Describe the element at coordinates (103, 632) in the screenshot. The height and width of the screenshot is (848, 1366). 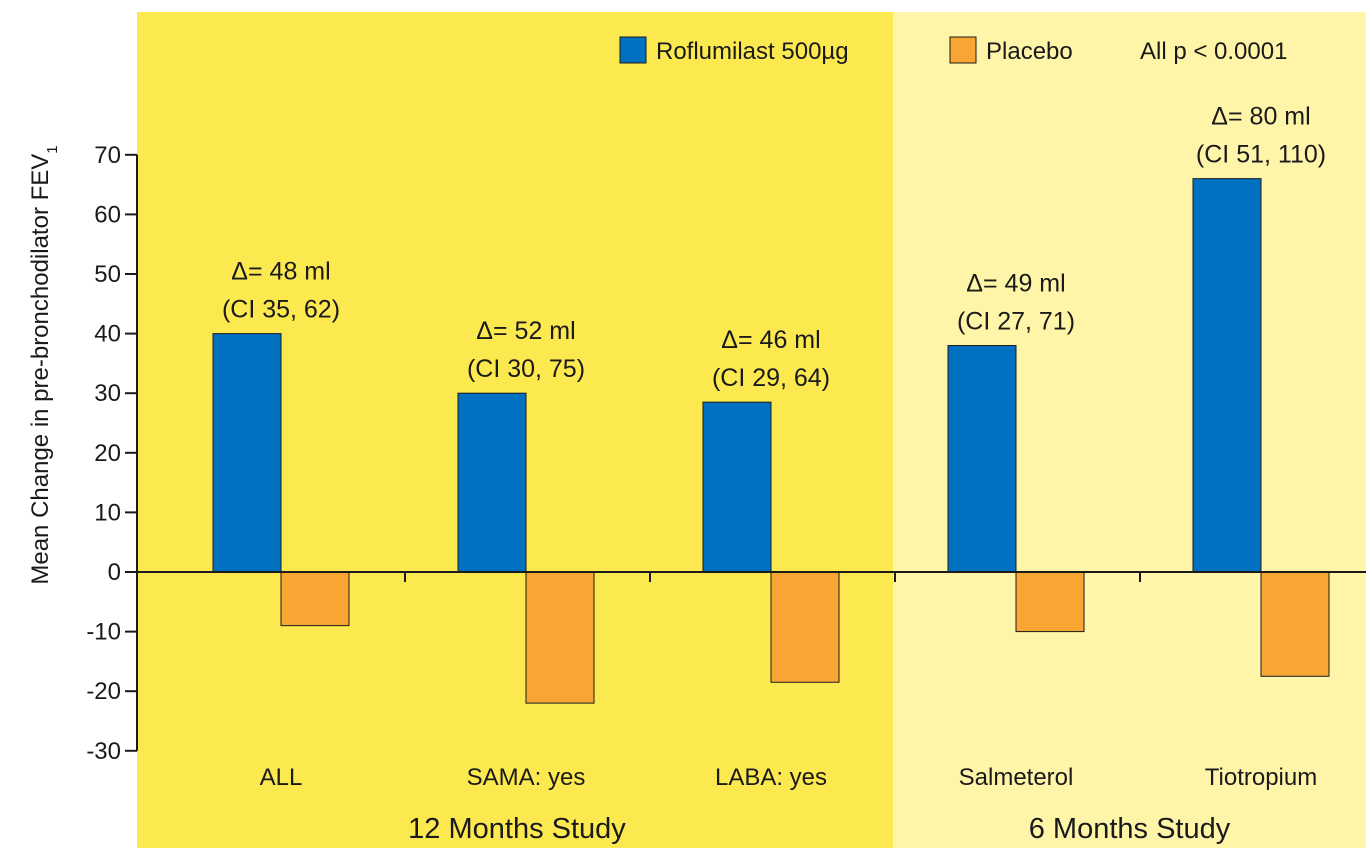
I see `y-tick-label-8: -10` at that location.